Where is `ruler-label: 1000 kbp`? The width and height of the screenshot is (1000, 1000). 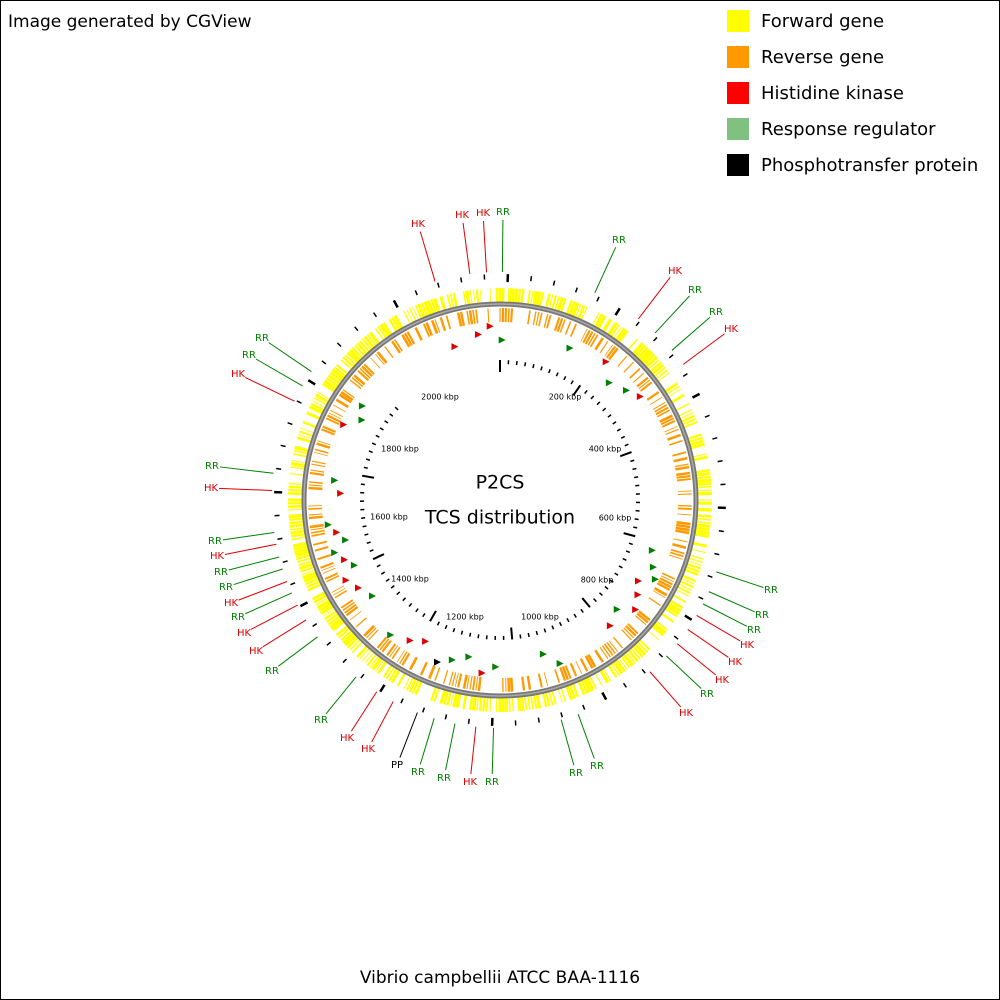
ruler-label: 1000 kbp is located at coordinates (540, 617).